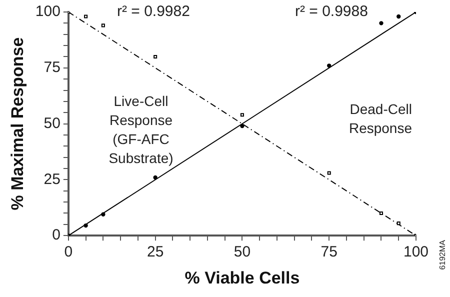  I want to click on y-tick-label: 100, so click(47, 11).